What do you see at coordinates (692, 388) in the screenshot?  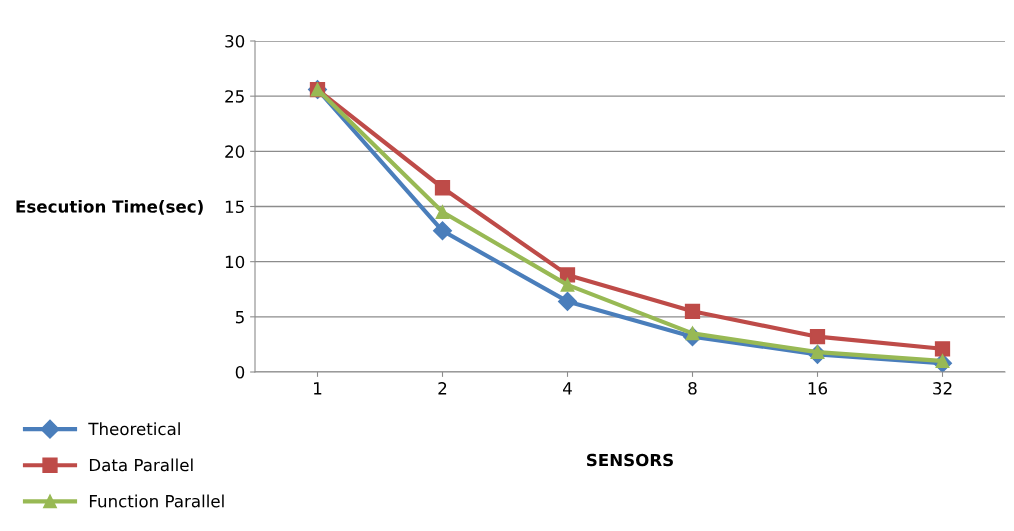 I see `x-tick-label: 8` at bounding box center [692, 388].